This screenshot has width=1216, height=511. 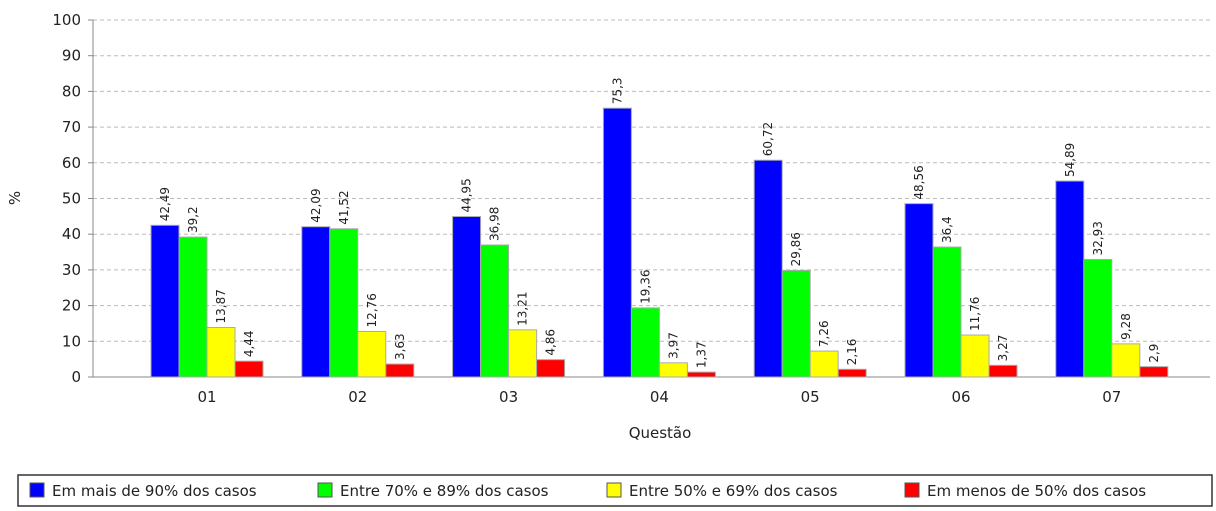 What do you see at coordinates (193, 219) in the screenshot?
I see `value-label: 39,2` at bounding box center [193, 219].